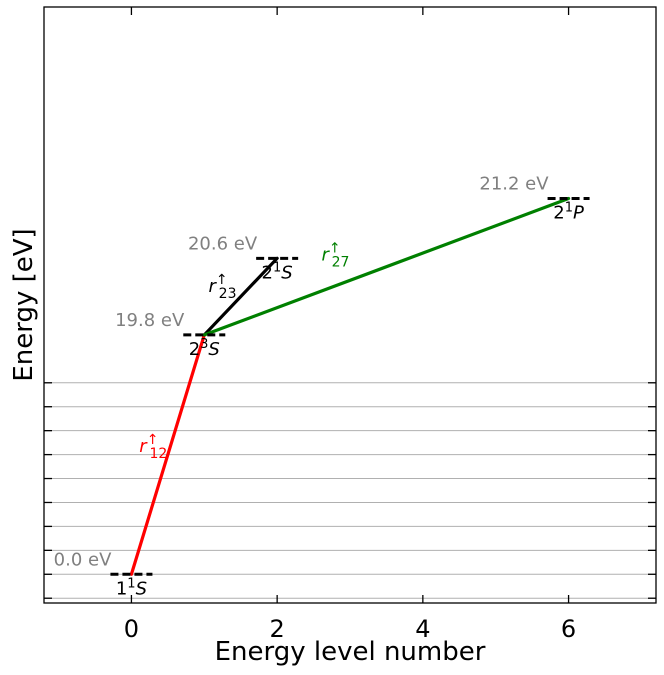  Describe the element at coordinates (131, 629) in the screenshot. I see `x-tick-label-0: 0` at that location.